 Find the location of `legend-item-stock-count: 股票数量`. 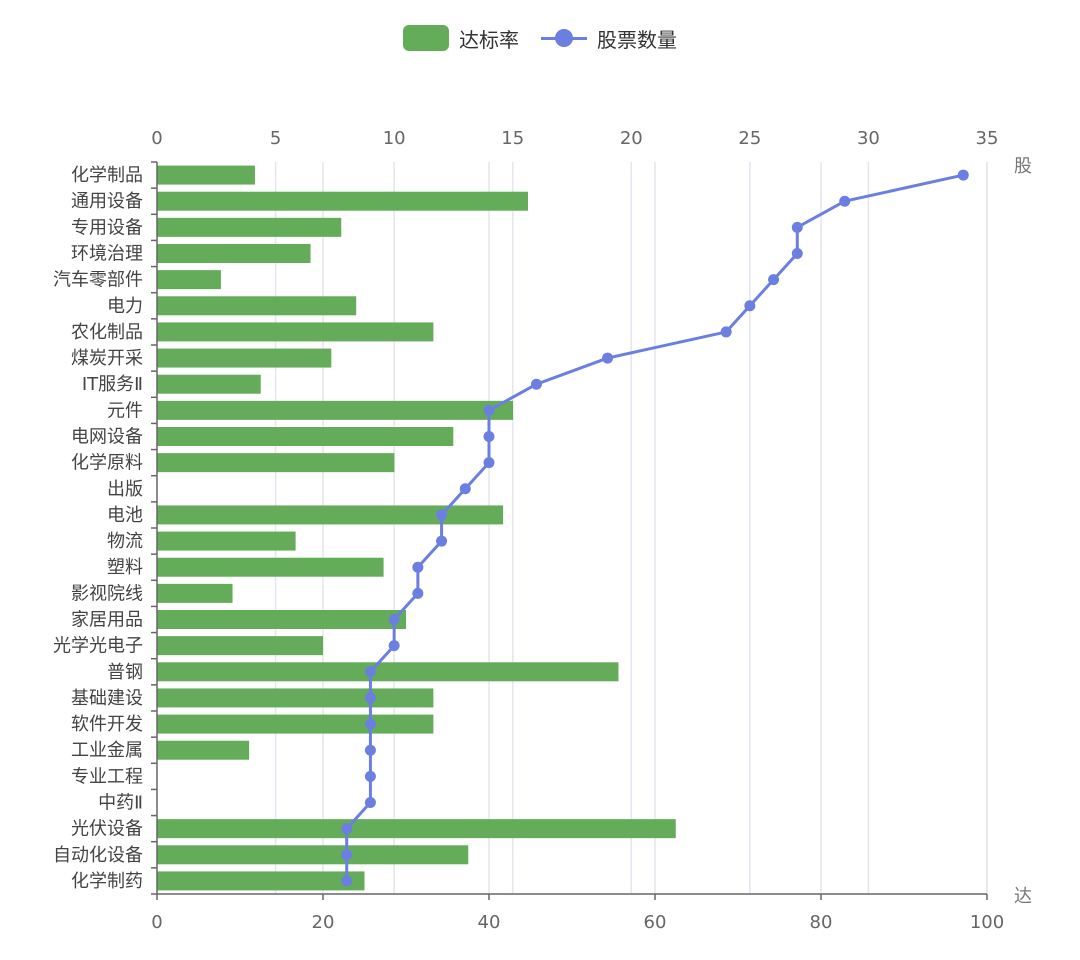

legend-item-stock-count: 股票数量 is located at coordinates (609, 38).